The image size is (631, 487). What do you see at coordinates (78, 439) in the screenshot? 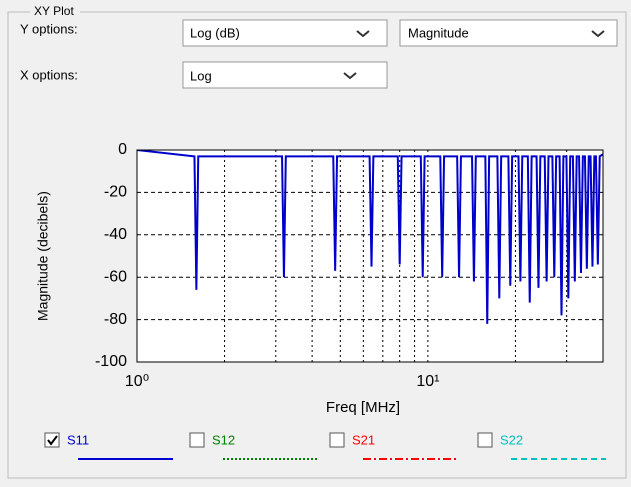
I see `legend-label: S11` at bounding box center [78, 439].